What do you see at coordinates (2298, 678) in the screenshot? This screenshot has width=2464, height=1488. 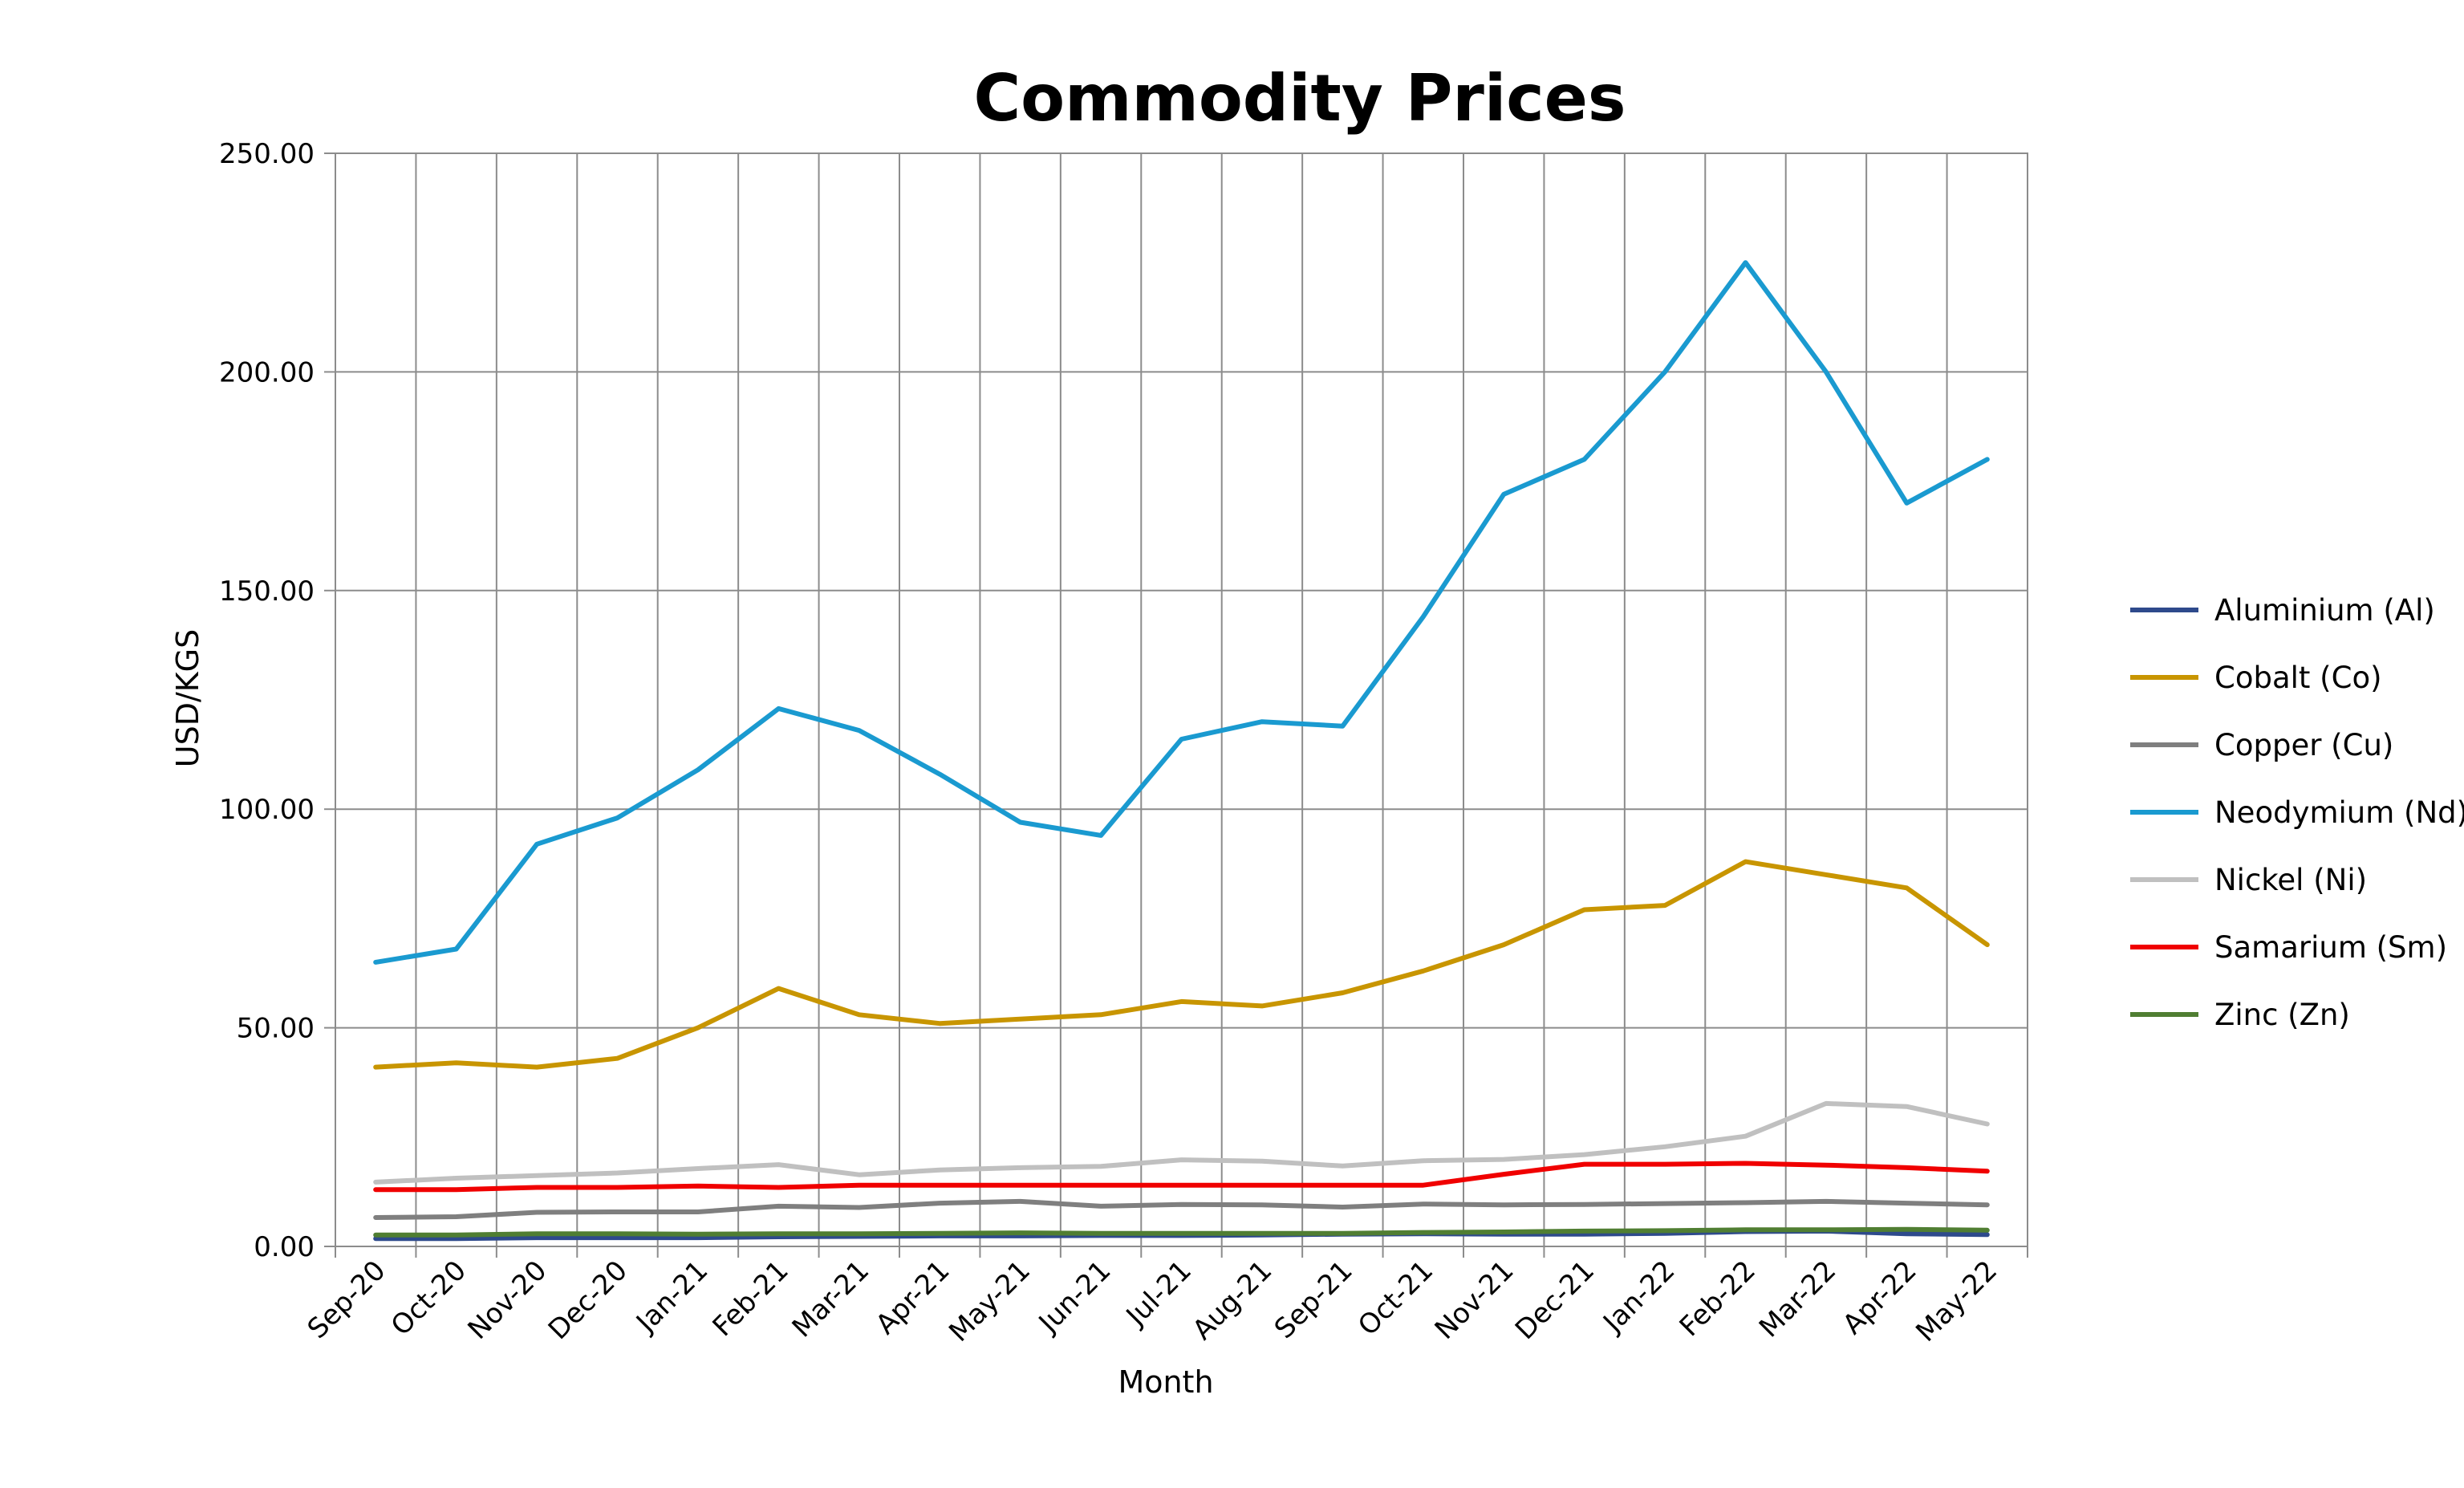 I see `legend-label: Cobalt (Co)` at bounding box center [2298, 678].